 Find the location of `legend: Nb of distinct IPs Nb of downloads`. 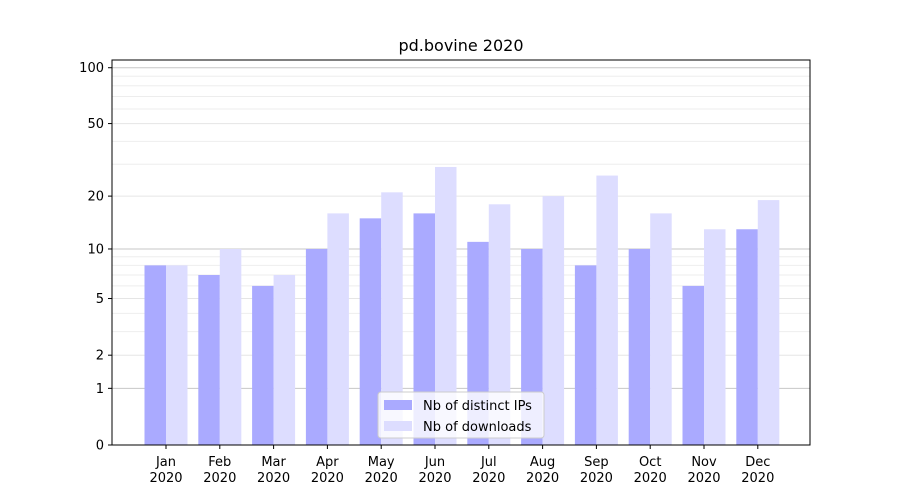

legend: Nb of distinct IPs Nb of downloads is located at coordinates (461, 415).